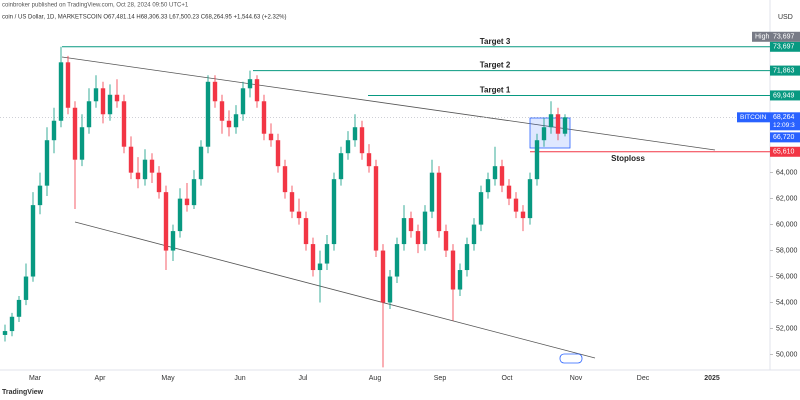  What do you see at coordinates (787, 302) in the screenshot?
I see `y-tick-label: 54,000` at bounding box center [787, 302].